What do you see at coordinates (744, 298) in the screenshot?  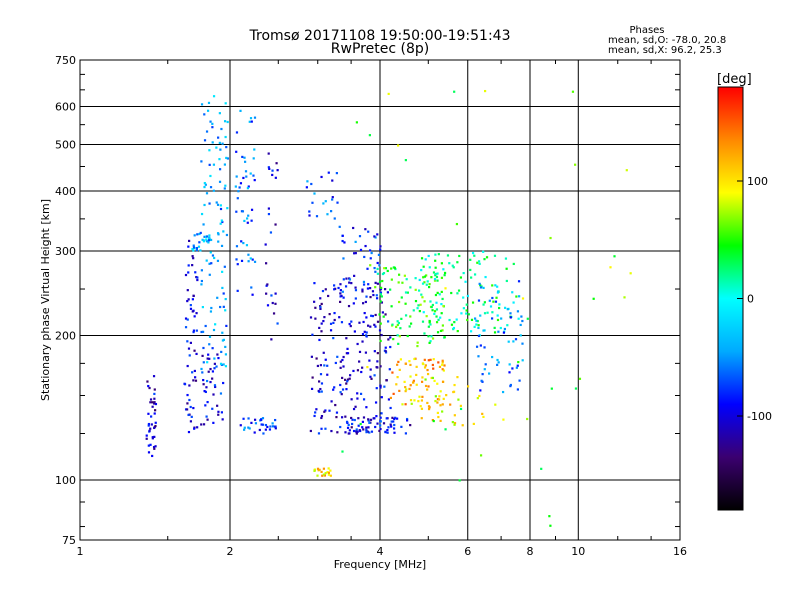 I see `colorbar: 100 0 -100` at bounding box center [744, 298].